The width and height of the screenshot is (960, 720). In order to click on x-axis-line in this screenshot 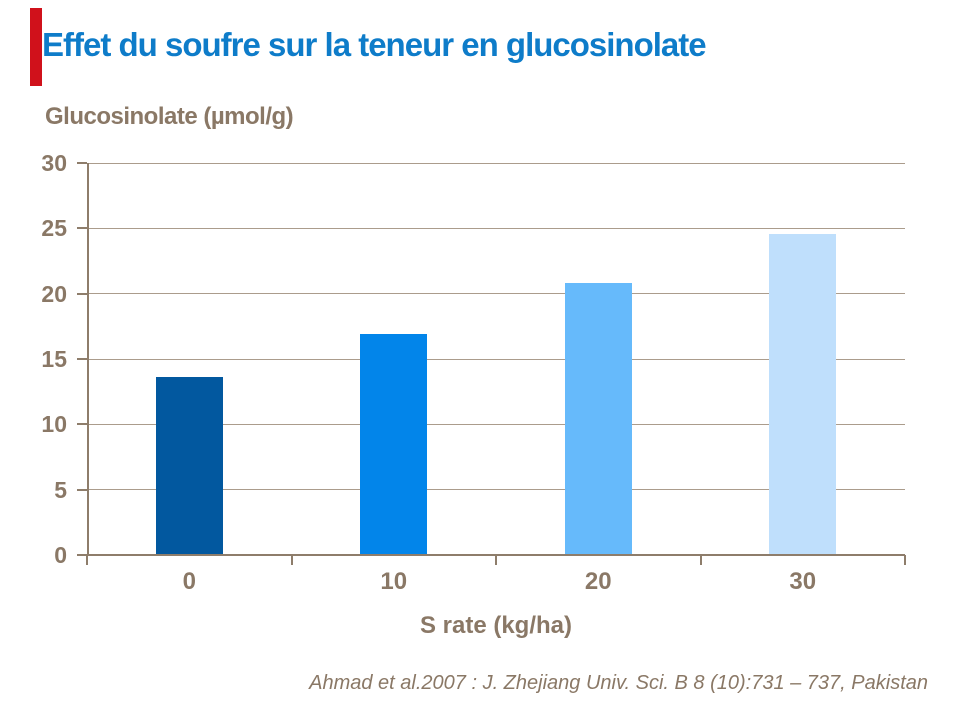, I will do `click(496, 555)`.